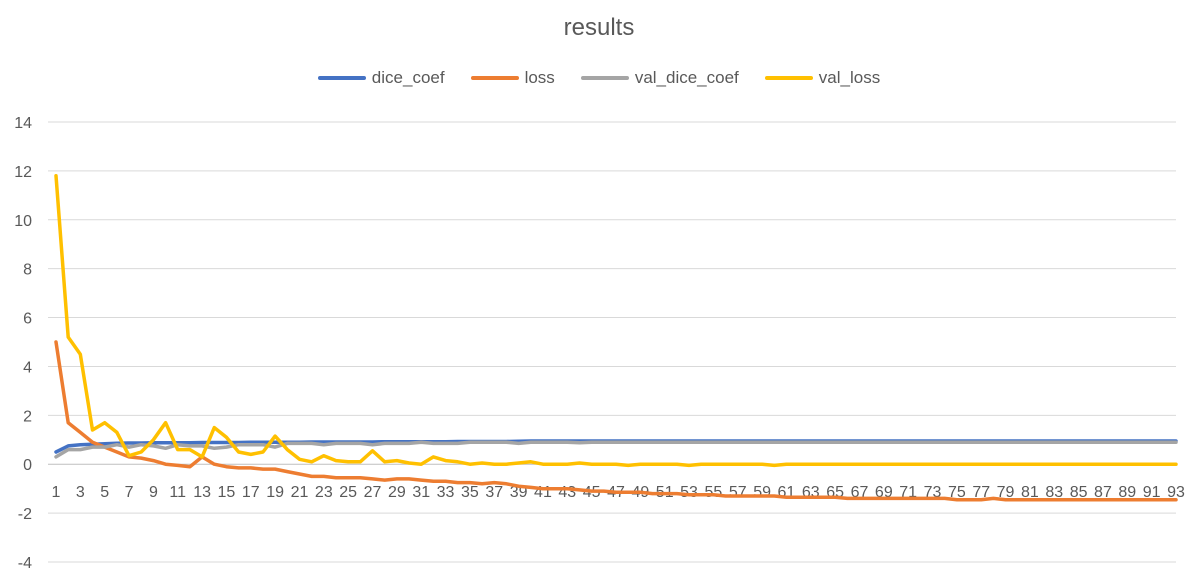  I want to click on legend-item-loss: loss, so click(512, 78).